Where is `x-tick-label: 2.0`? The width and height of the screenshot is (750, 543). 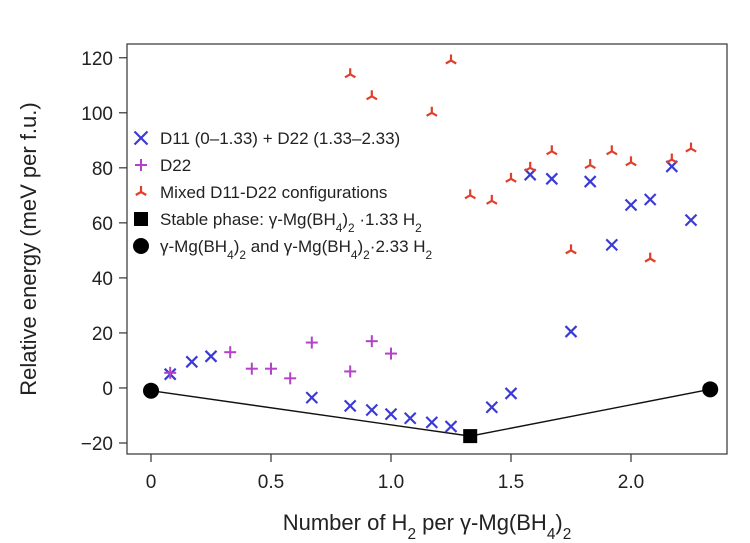
x-tick-label: 2.0 is located at coordinates (631, 482).